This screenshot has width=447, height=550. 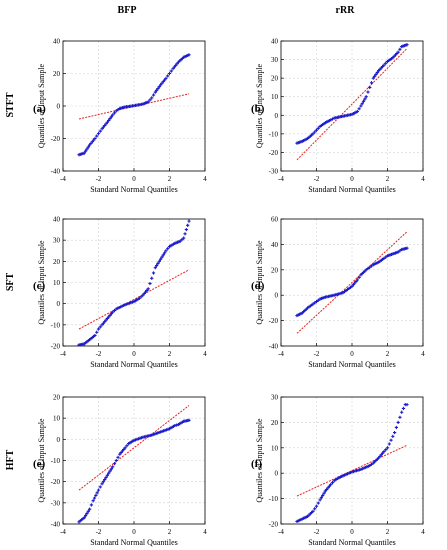 What do you see at coordinates (56, 503) in the screenshot?
I see `y-tick-label: -30` at bounding box center [56, 503].